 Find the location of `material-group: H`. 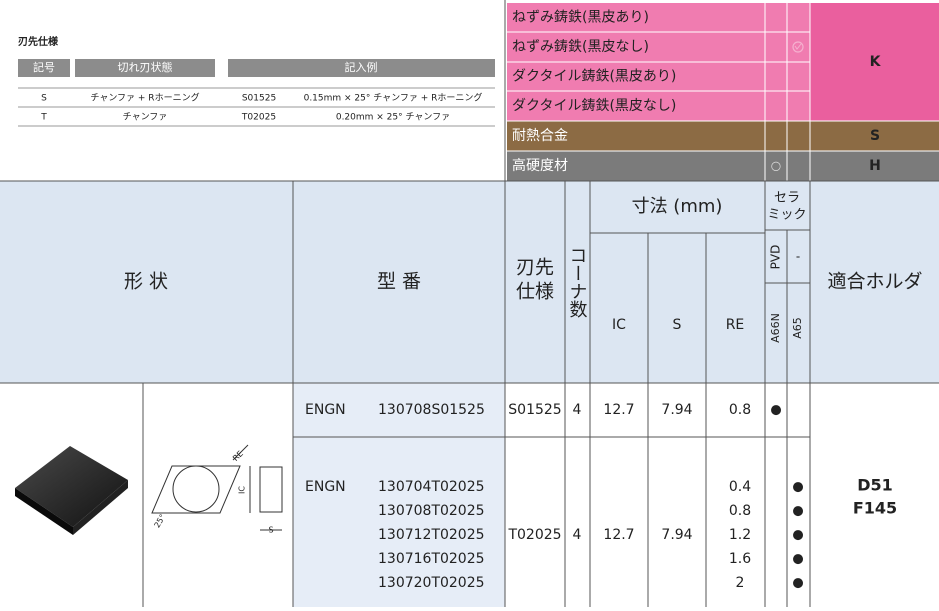

material-group: H is located at coordinates (875, 166).